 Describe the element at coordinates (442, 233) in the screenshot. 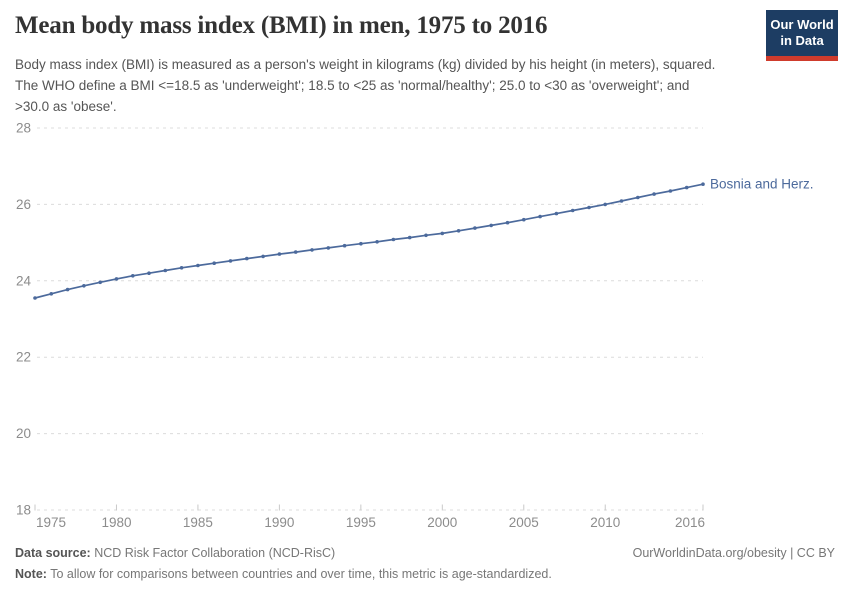

I see `data-point-2000` at that location.